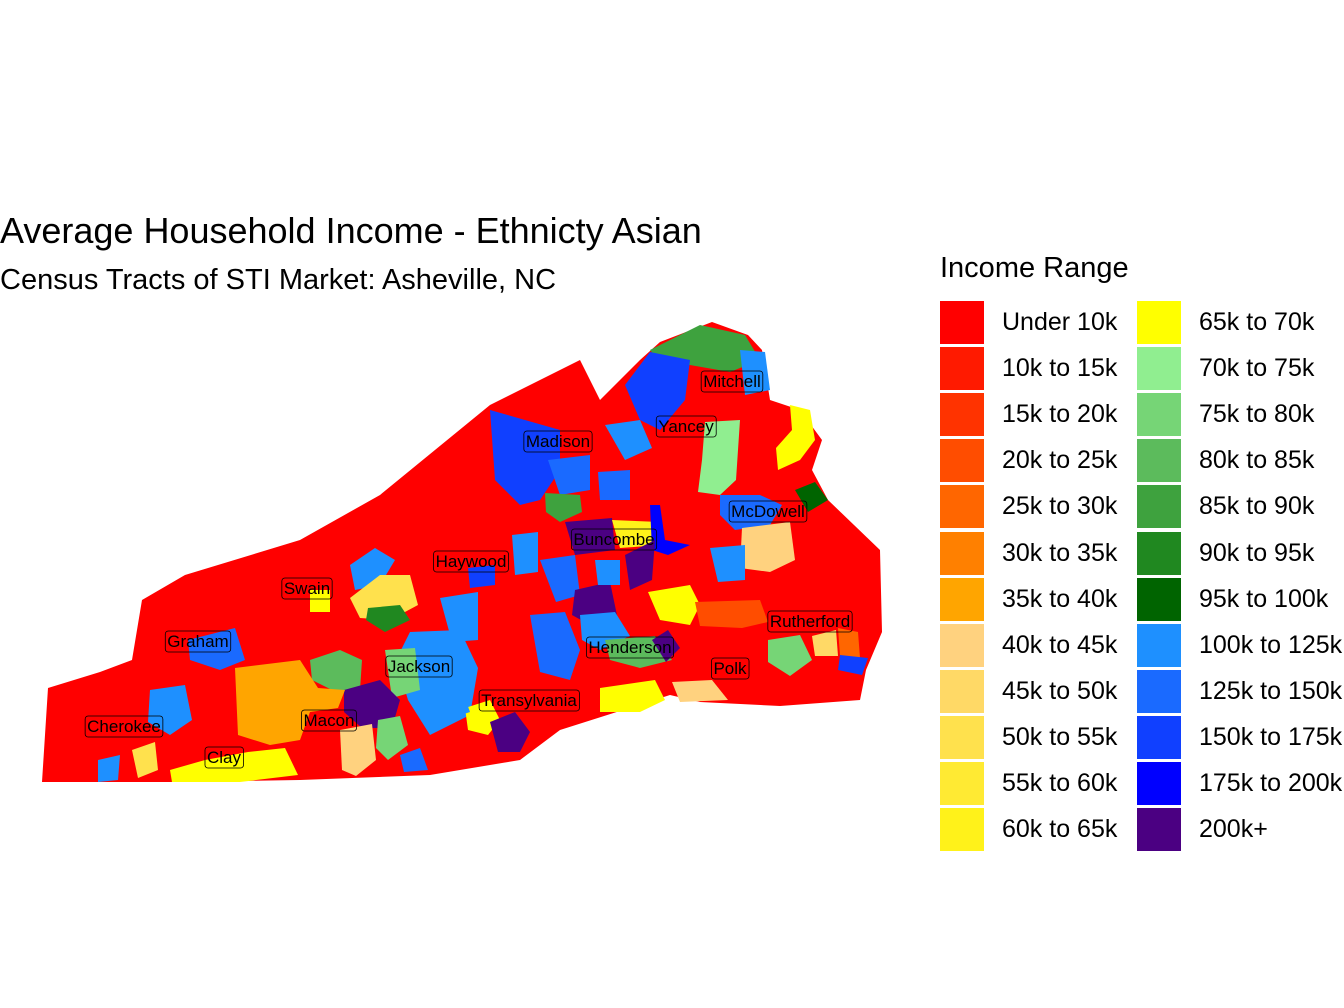  I want to click on legend-item: 175k to 200k, so click(1239, 784).